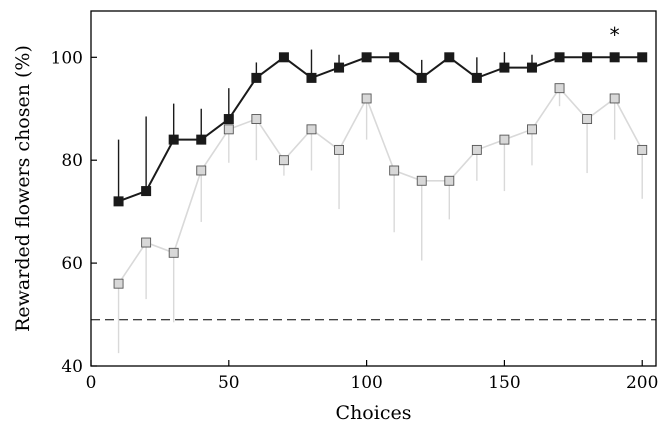 This screenshot has height=429, width=670. Describe the element at coordinates (374, 413) in the screenshot. I see `x-axis-label: Choices` at that location.